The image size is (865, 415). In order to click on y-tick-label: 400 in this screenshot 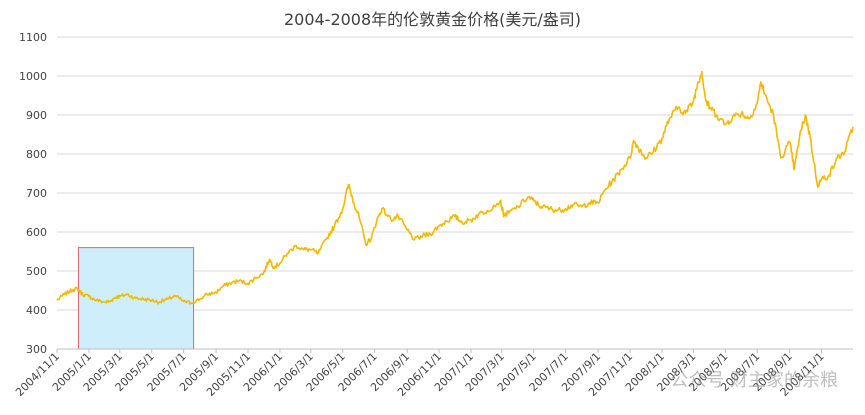, I will do `click(36, 310)`.